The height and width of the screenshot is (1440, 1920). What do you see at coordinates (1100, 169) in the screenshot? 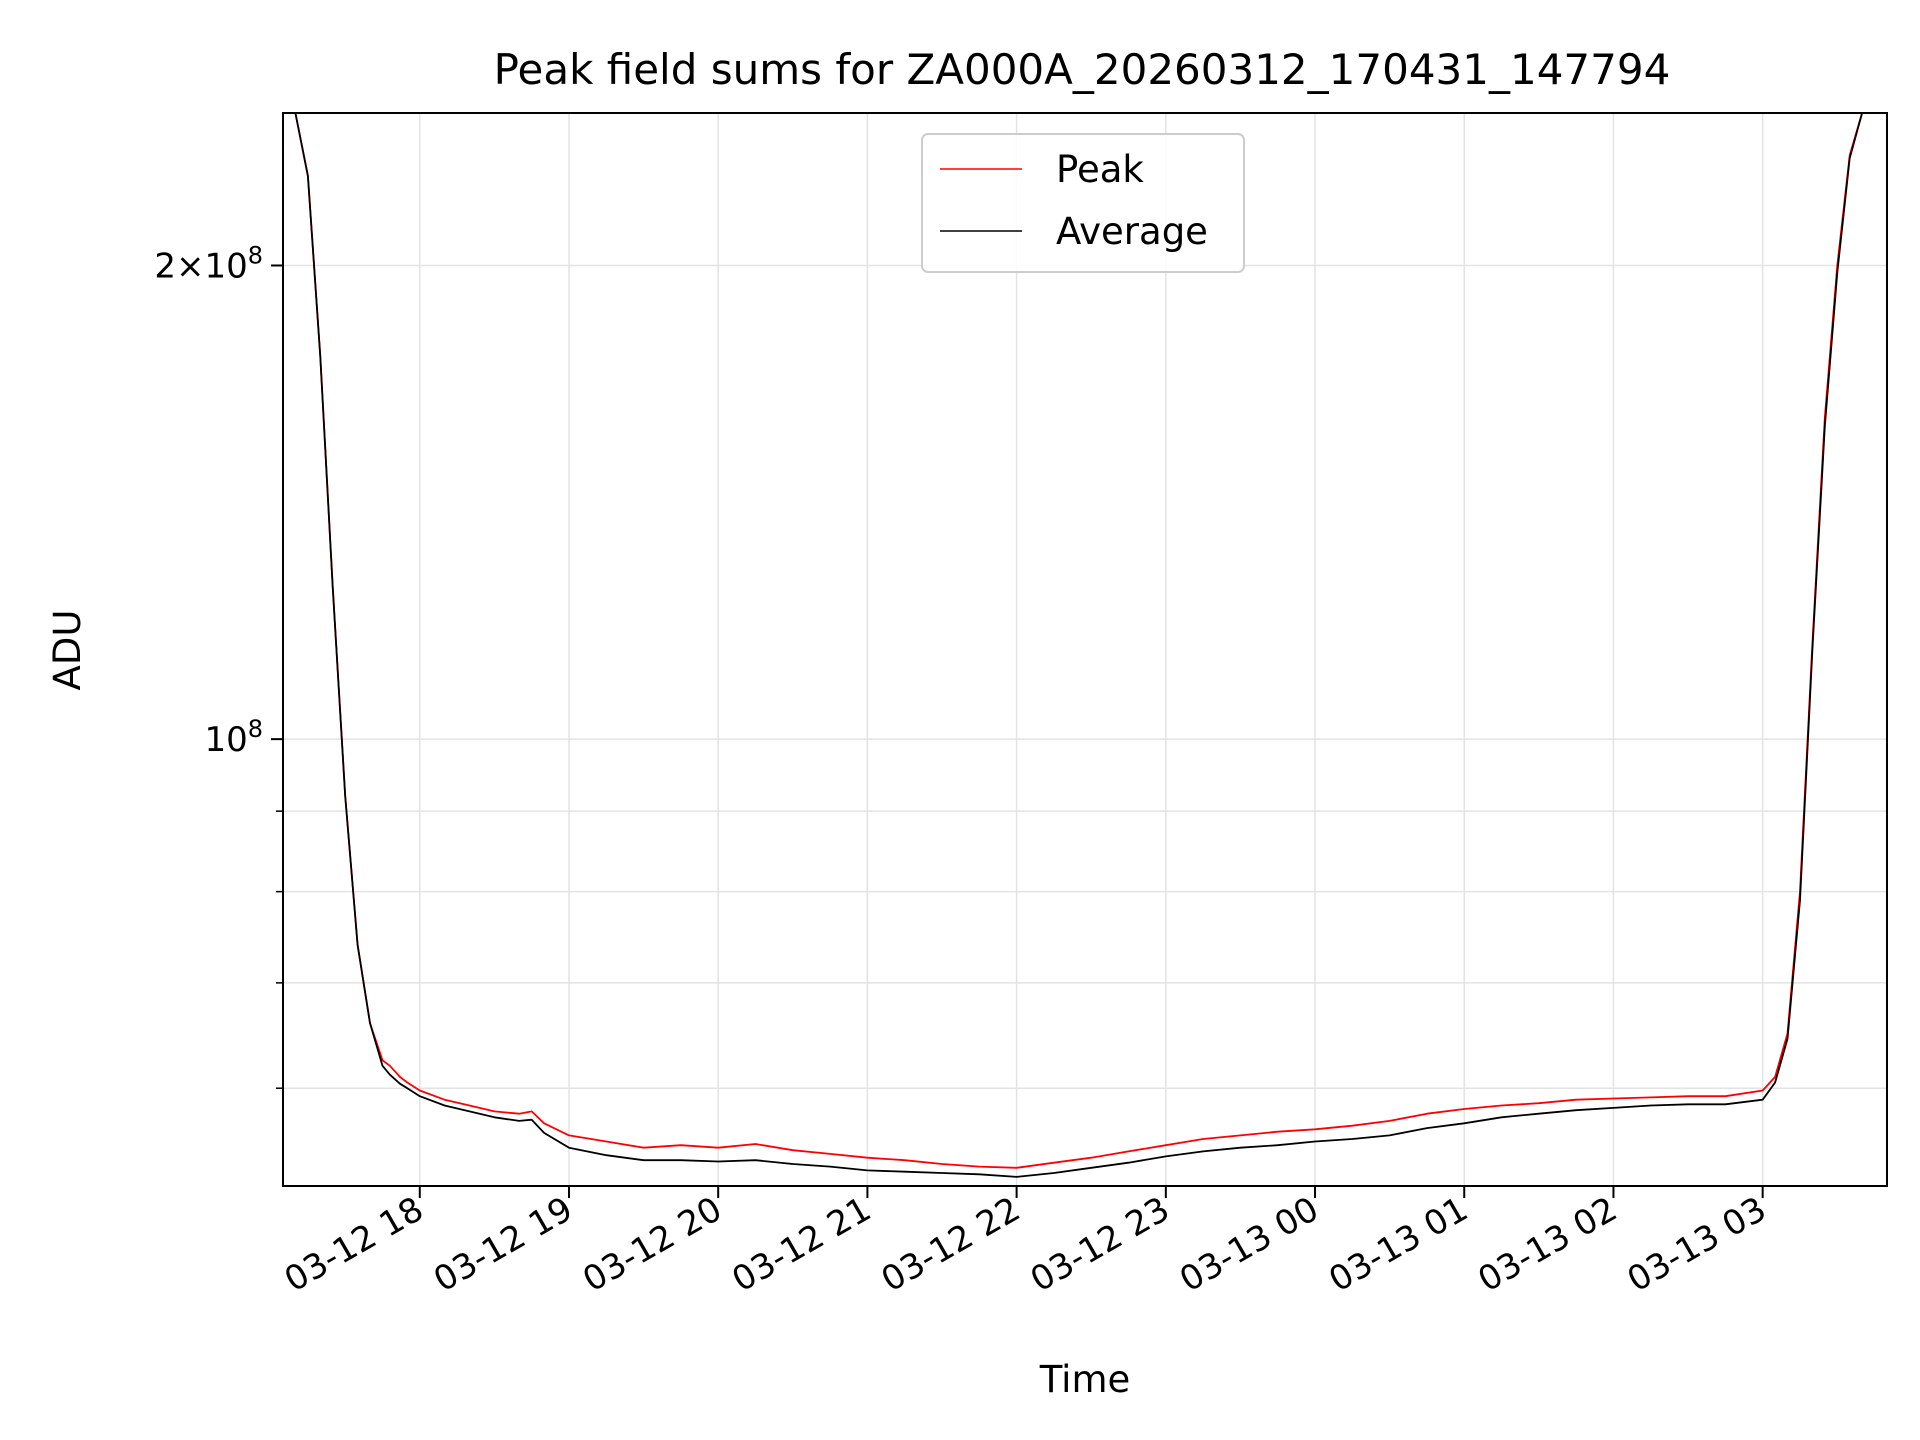
I see `legend-label-peak: Peak` at bounding box center [1100, 169].